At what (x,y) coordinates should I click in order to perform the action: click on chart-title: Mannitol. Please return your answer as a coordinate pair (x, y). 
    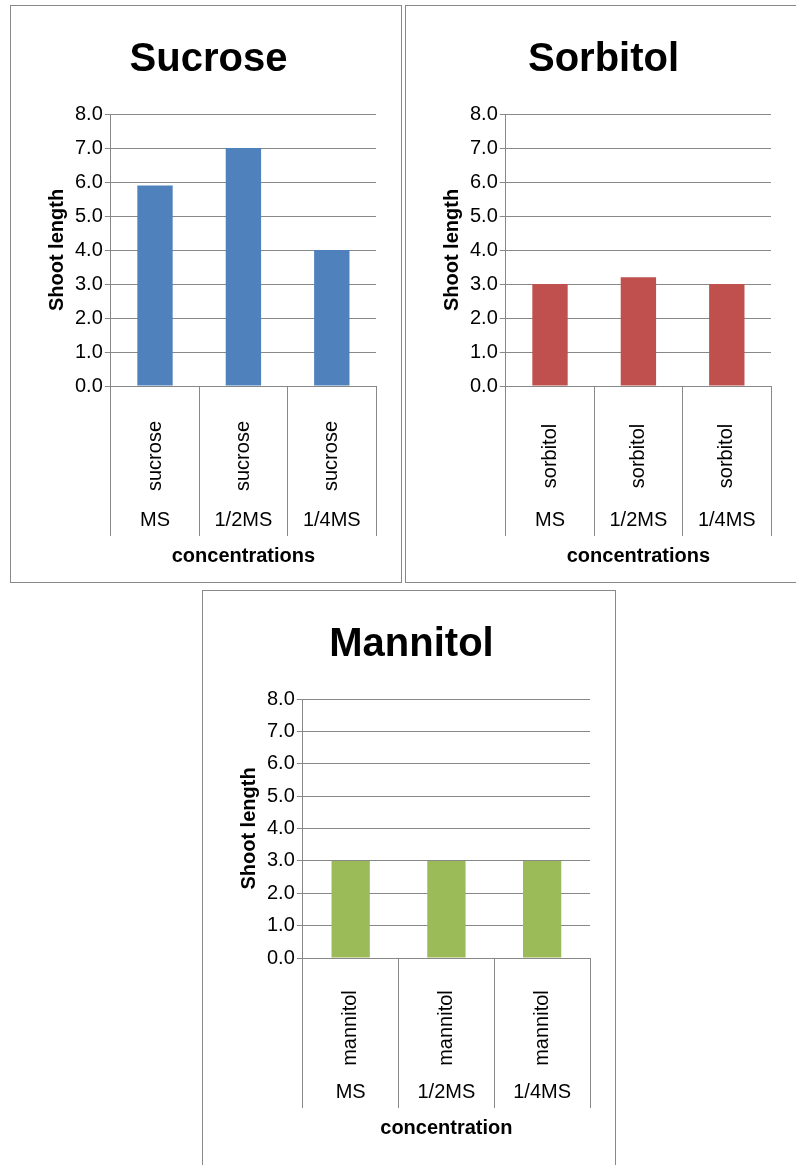
    Looking at the image, I should click on (411, 642).